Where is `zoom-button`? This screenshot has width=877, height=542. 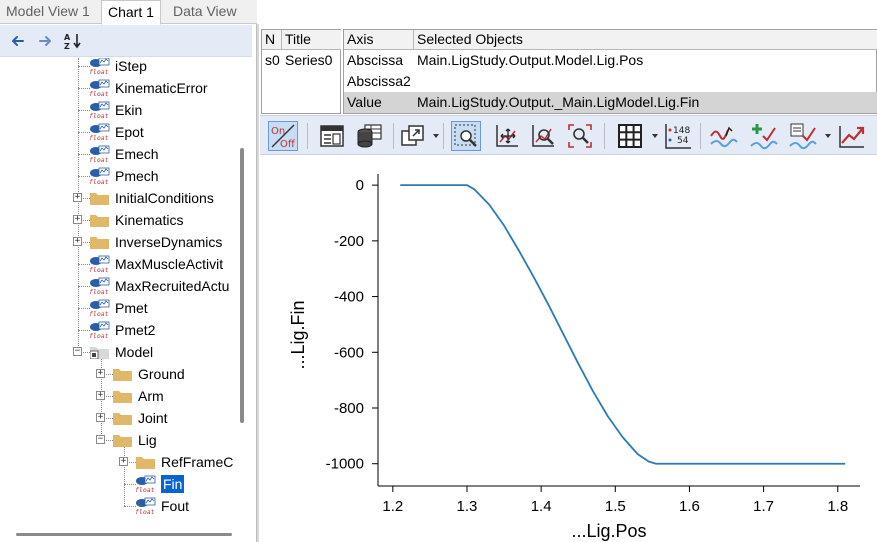
zoom-button is located at coordinates (543, 136).